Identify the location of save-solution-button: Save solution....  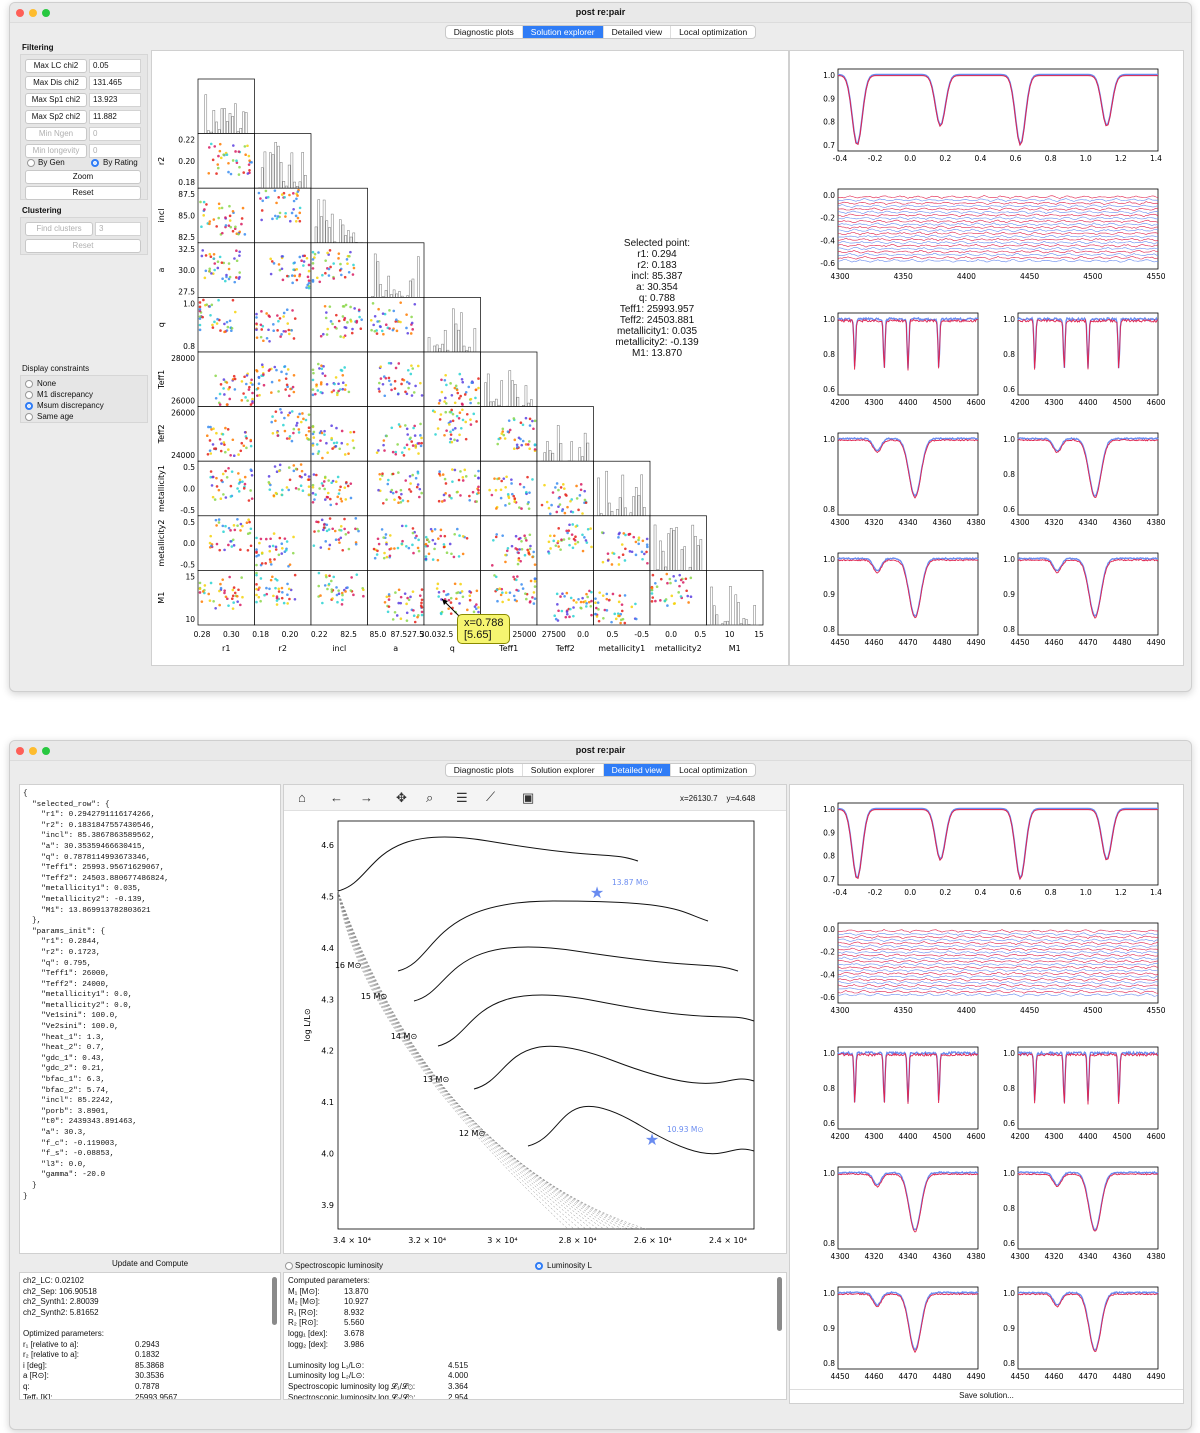
(986, 1396).